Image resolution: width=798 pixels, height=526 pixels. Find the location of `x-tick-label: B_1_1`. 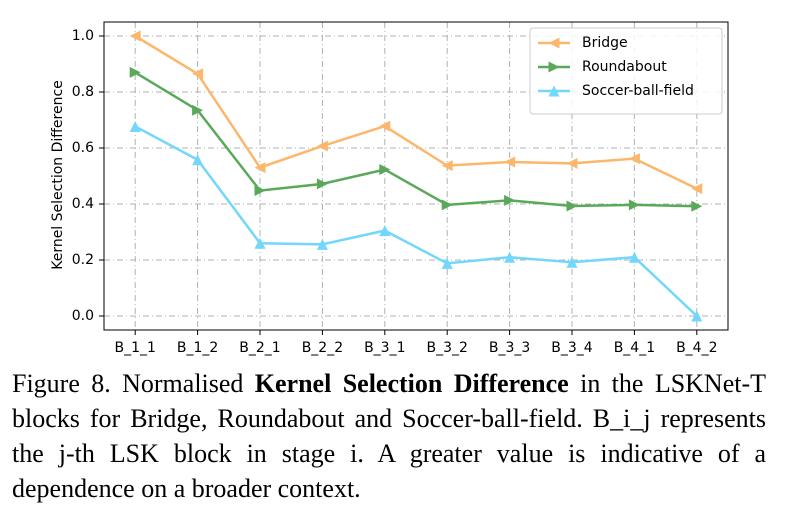

x-tick-label: B_1_1 is located at coordinates (134, 348).